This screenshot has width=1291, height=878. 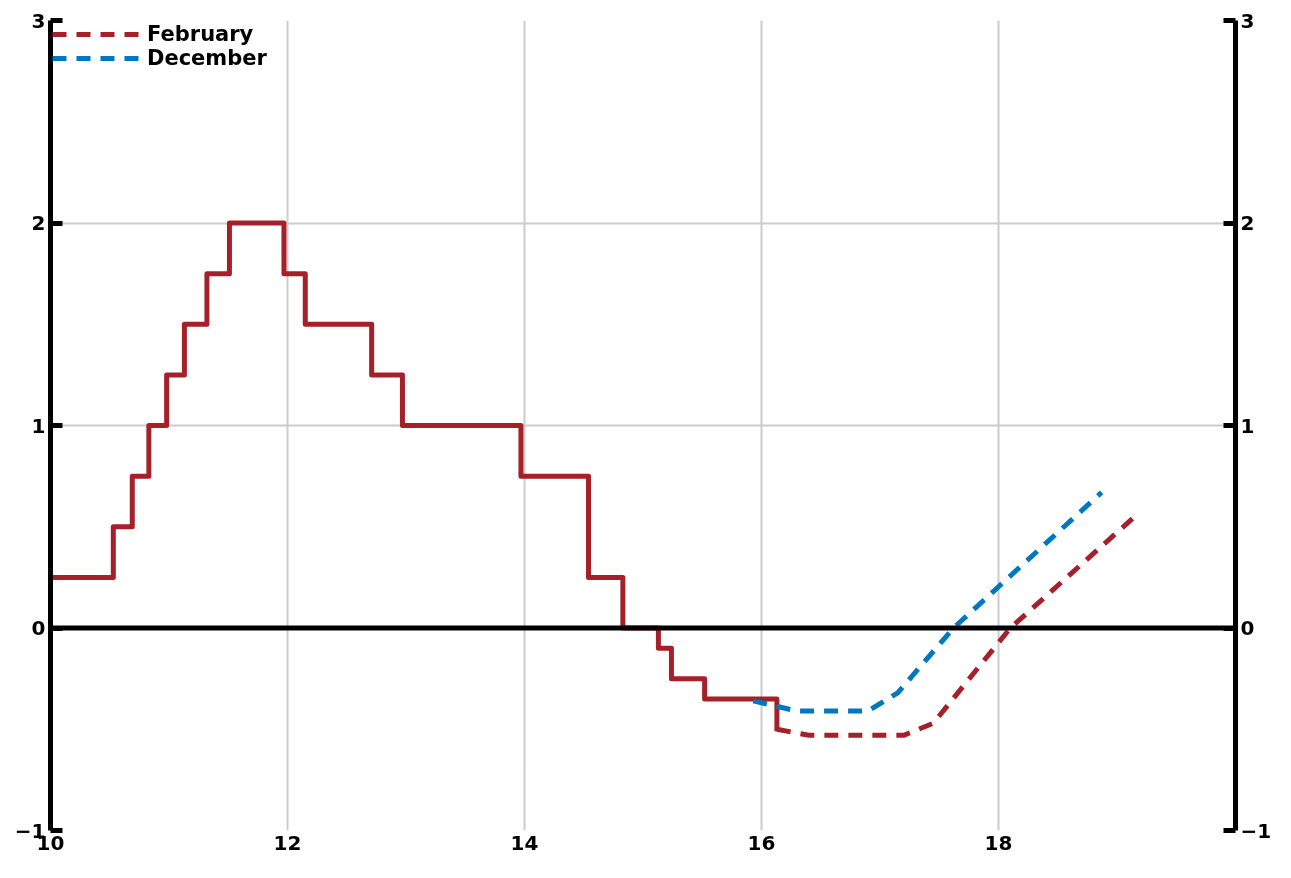 I want to click on y-tick-label: 2, so click(x=38, y=223).